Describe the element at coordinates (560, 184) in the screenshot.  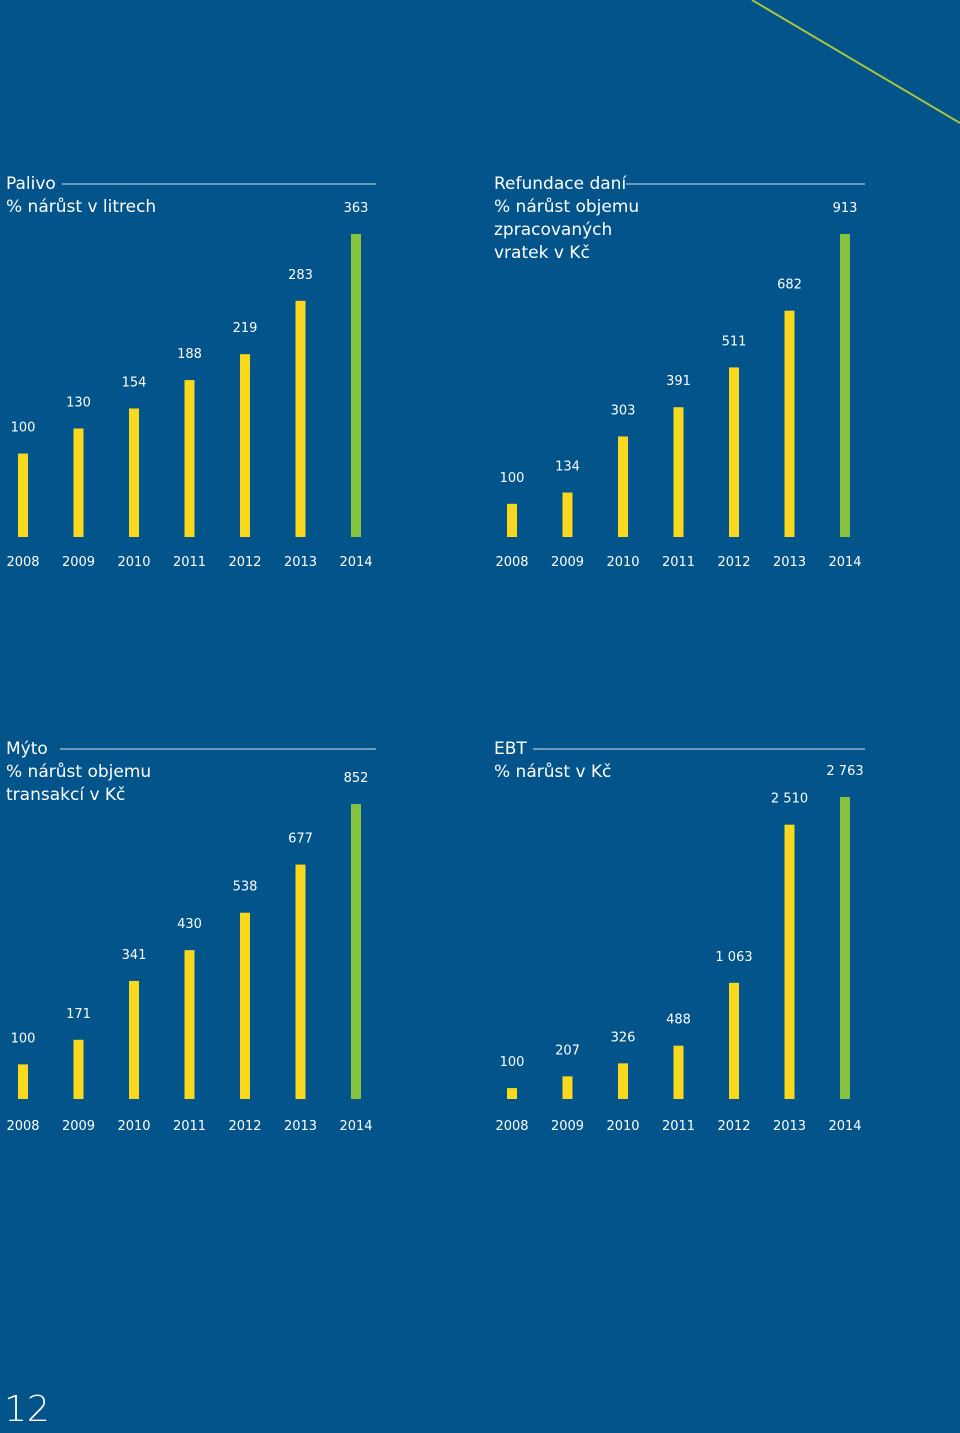
I see `chart-title: Refundace daní` at that location.